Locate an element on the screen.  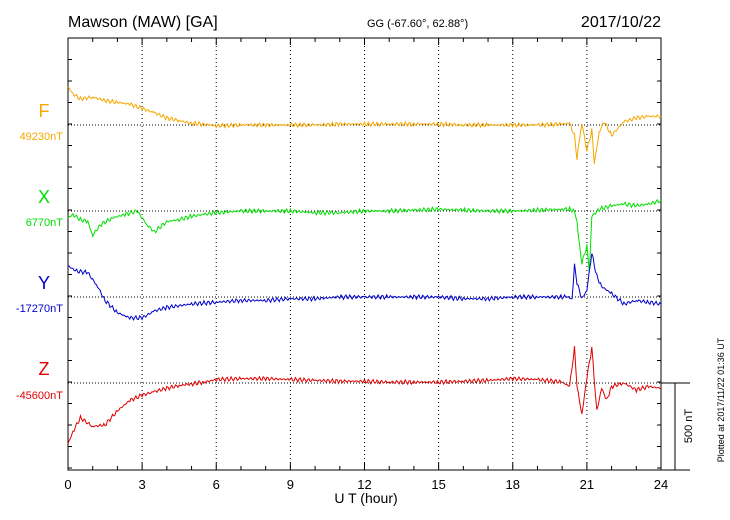
series-line-f is located at coordinates (364, 125).